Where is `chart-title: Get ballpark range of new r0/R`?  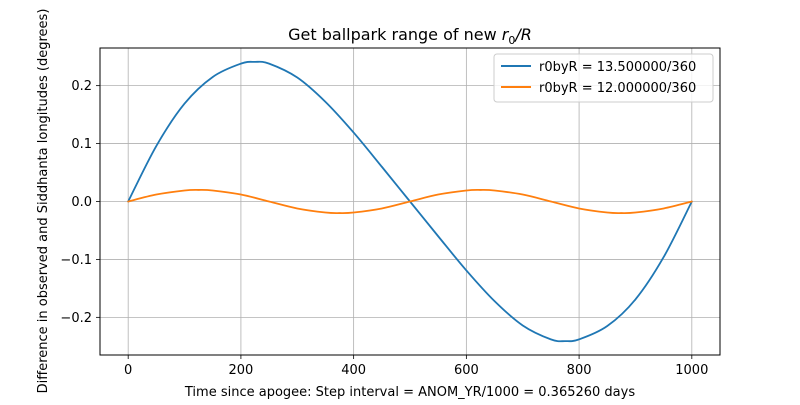
chart-title: Get ballpark range of new r0/R is located at coordinates (410, 36).